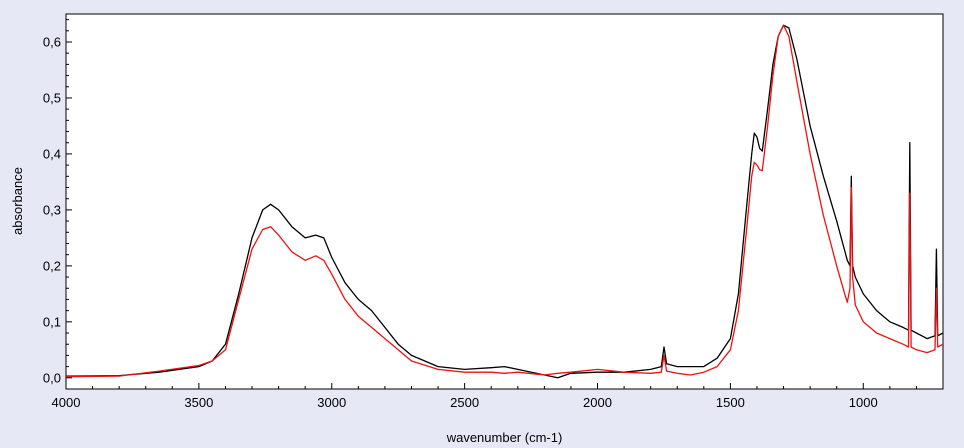 The height and width of the screenshot is (448, 964). What do you see at coordinates (730, 402) in the screenshot?
I see `x-tick-label: 1500` at bounding box center [730, 402].